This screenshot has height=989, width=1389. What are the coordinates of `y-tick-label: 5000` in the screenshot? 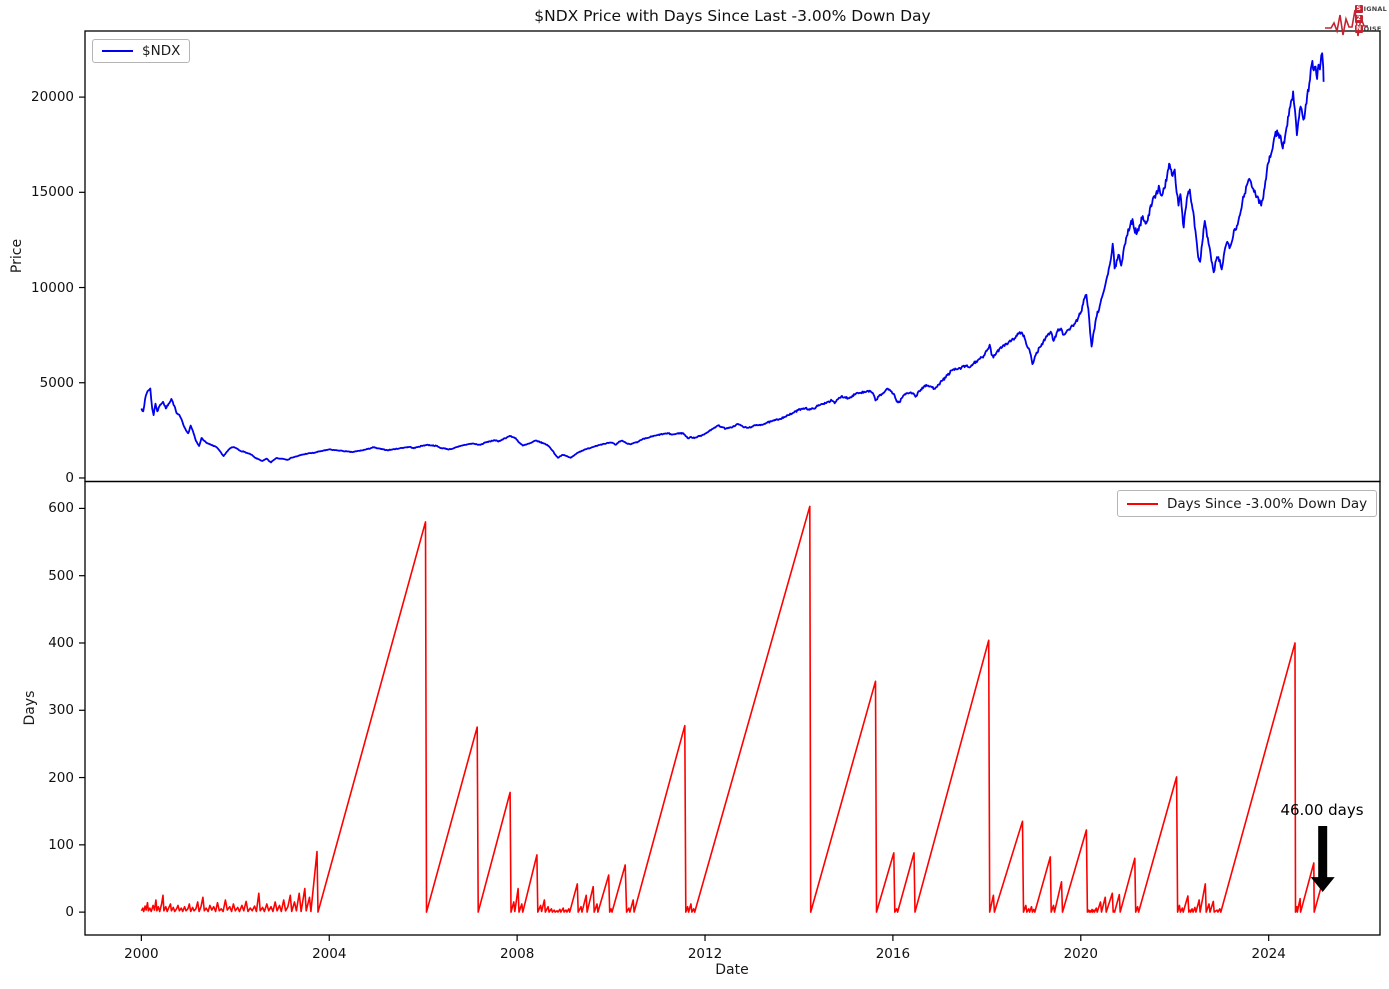 It's located at (56, 382).